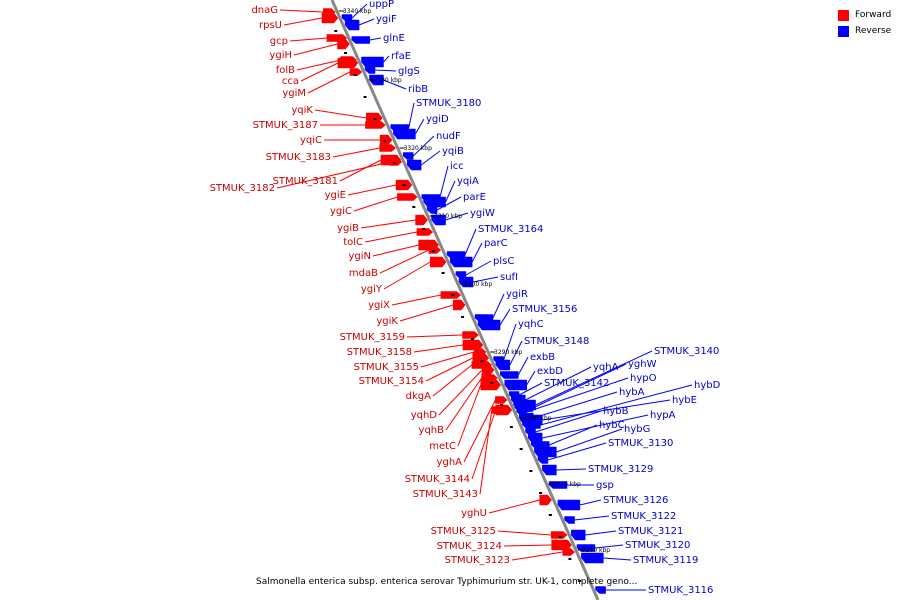 Image resolution: width=900 pixels, height=600 pixels. What do you see at coordinates (279, 41) in the screenshot?
I see `forward-gene-label: gcp` at bounding box center [279, 41].